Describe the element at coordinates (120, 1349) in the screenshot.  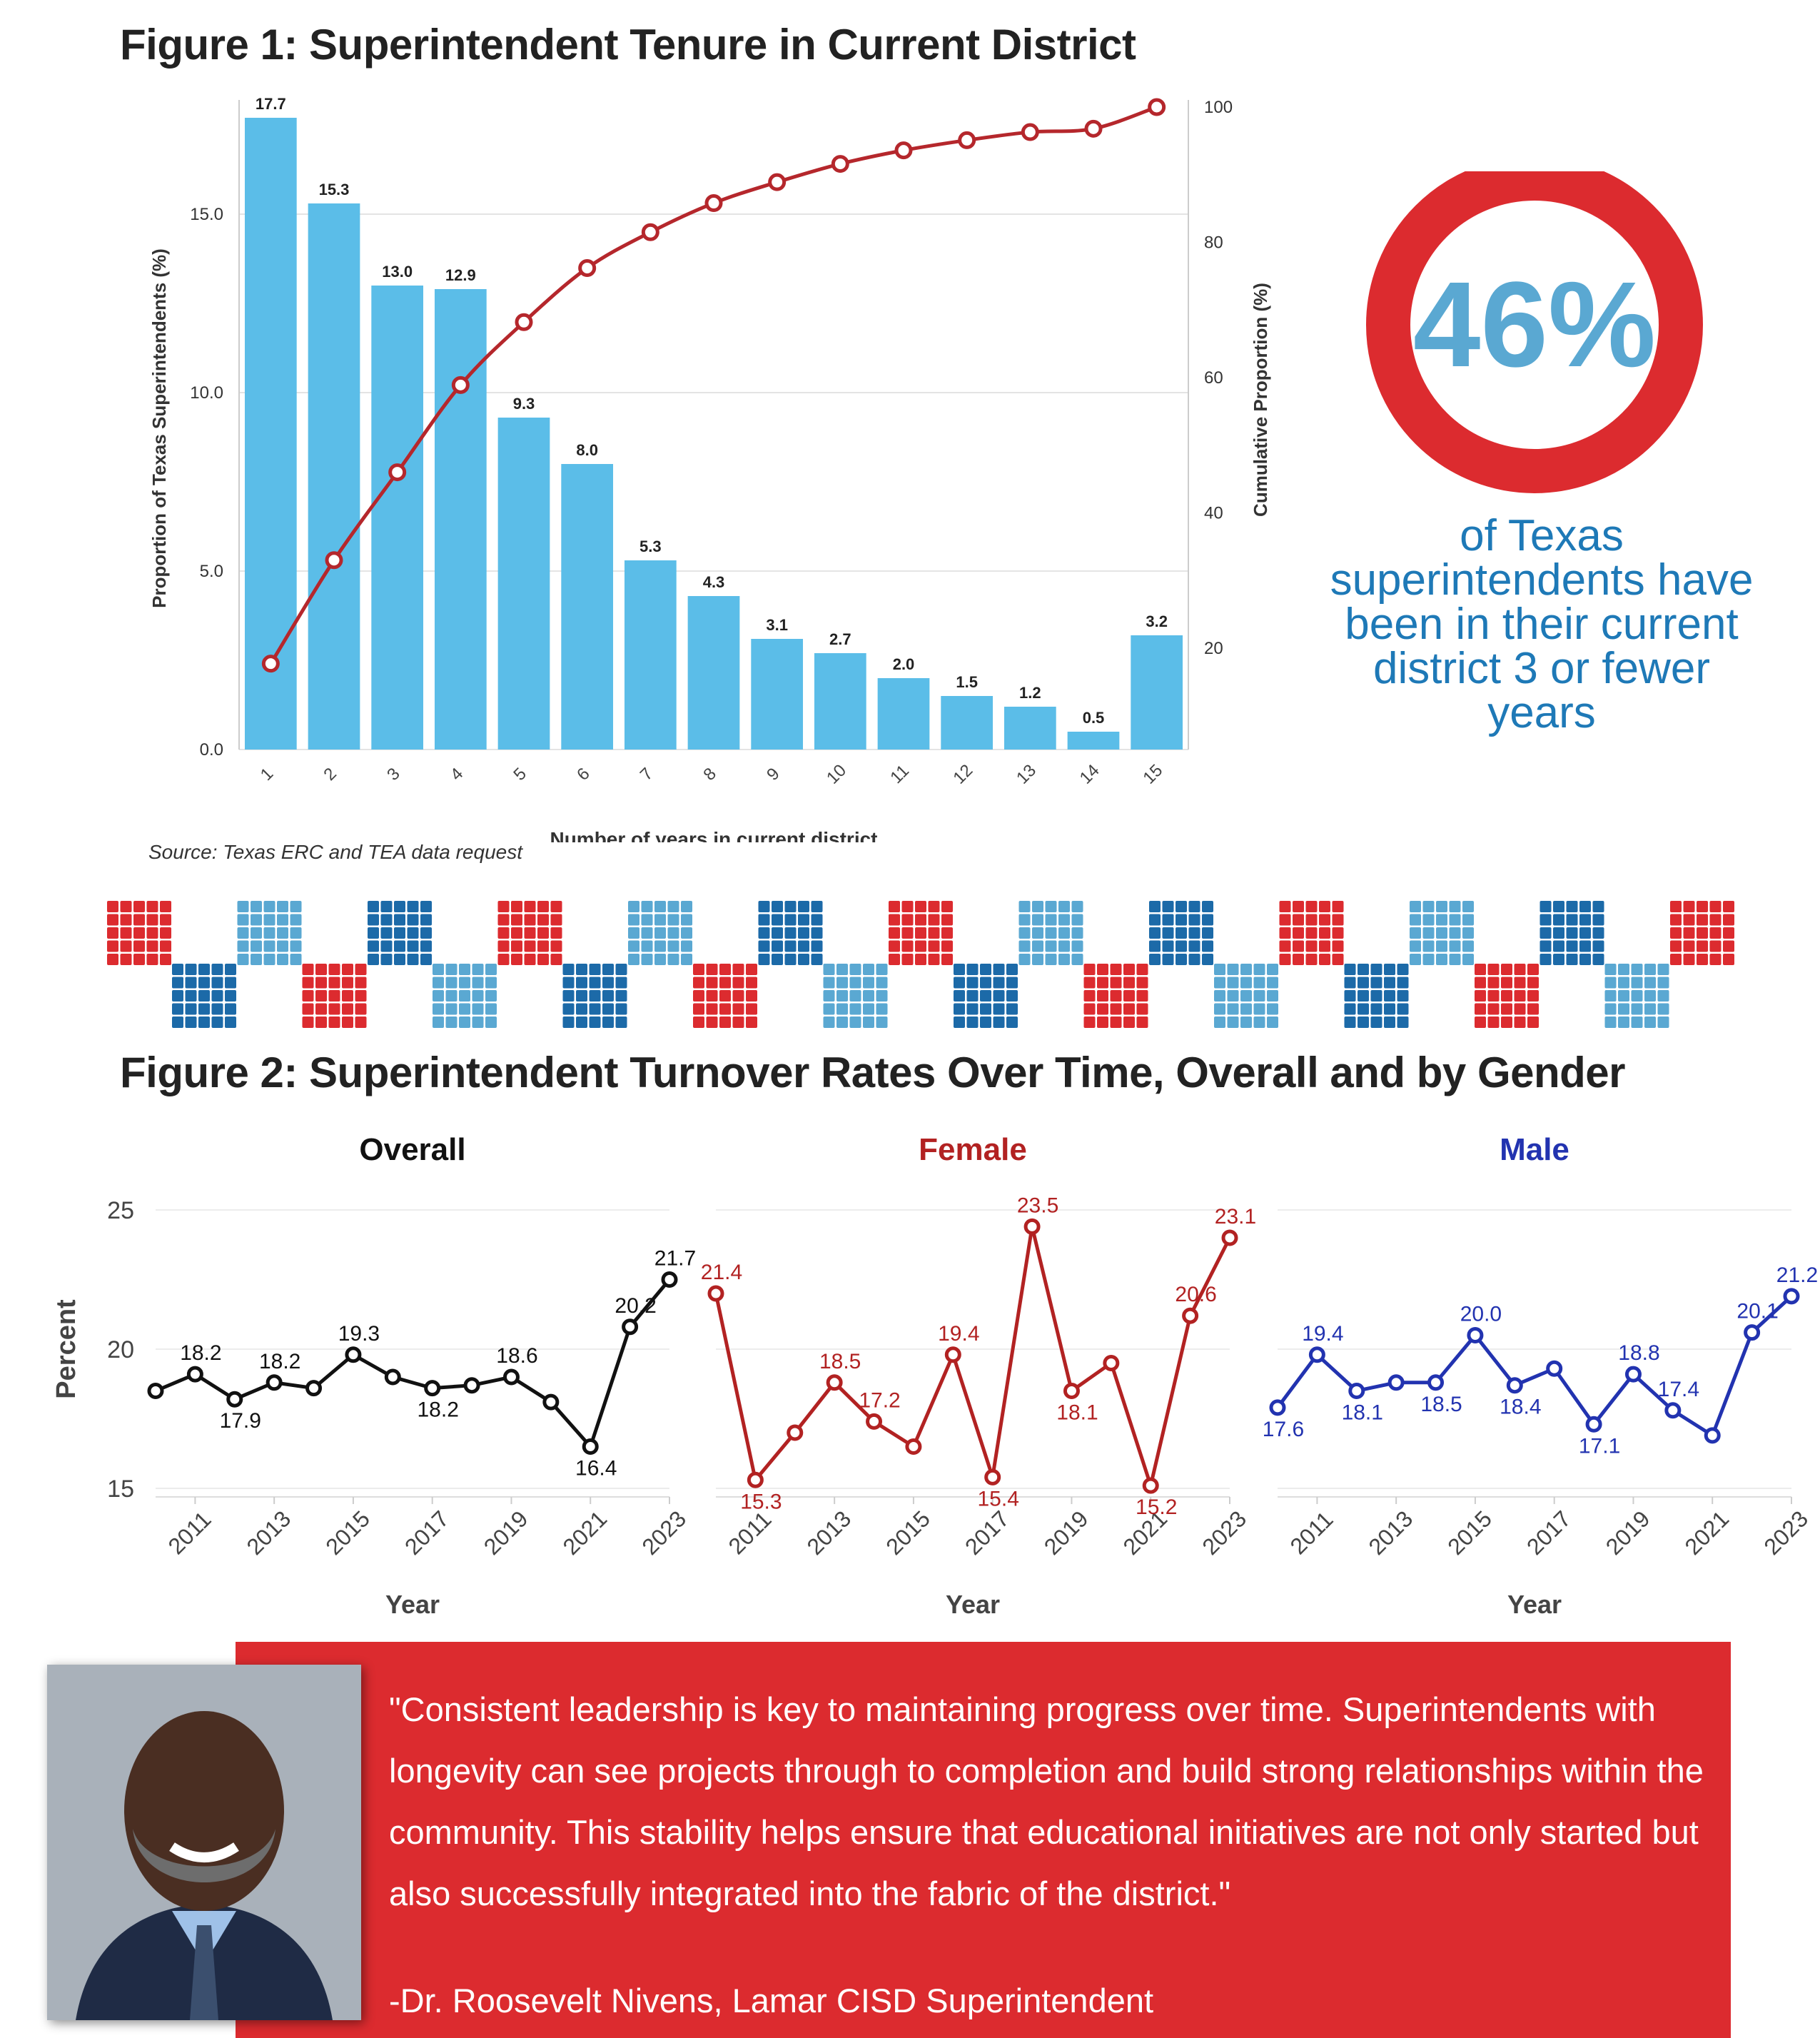
I see `y-tick-label: 20` at that location.